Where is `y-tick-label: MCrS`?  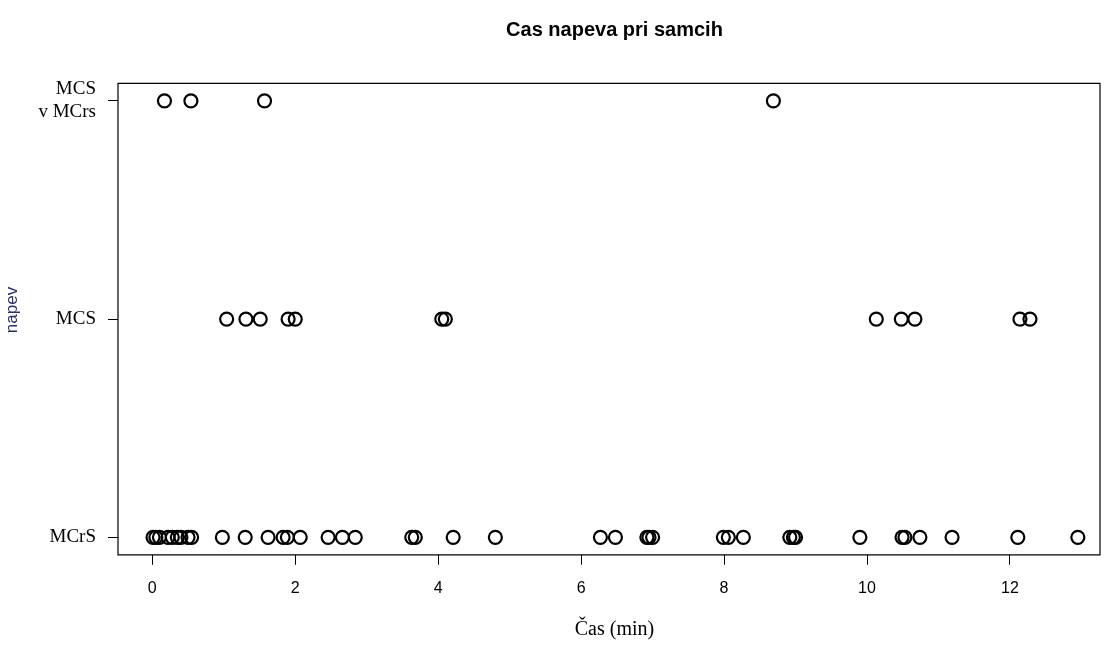
y-tick-label: MCrS is located at coordinates (72, 536).